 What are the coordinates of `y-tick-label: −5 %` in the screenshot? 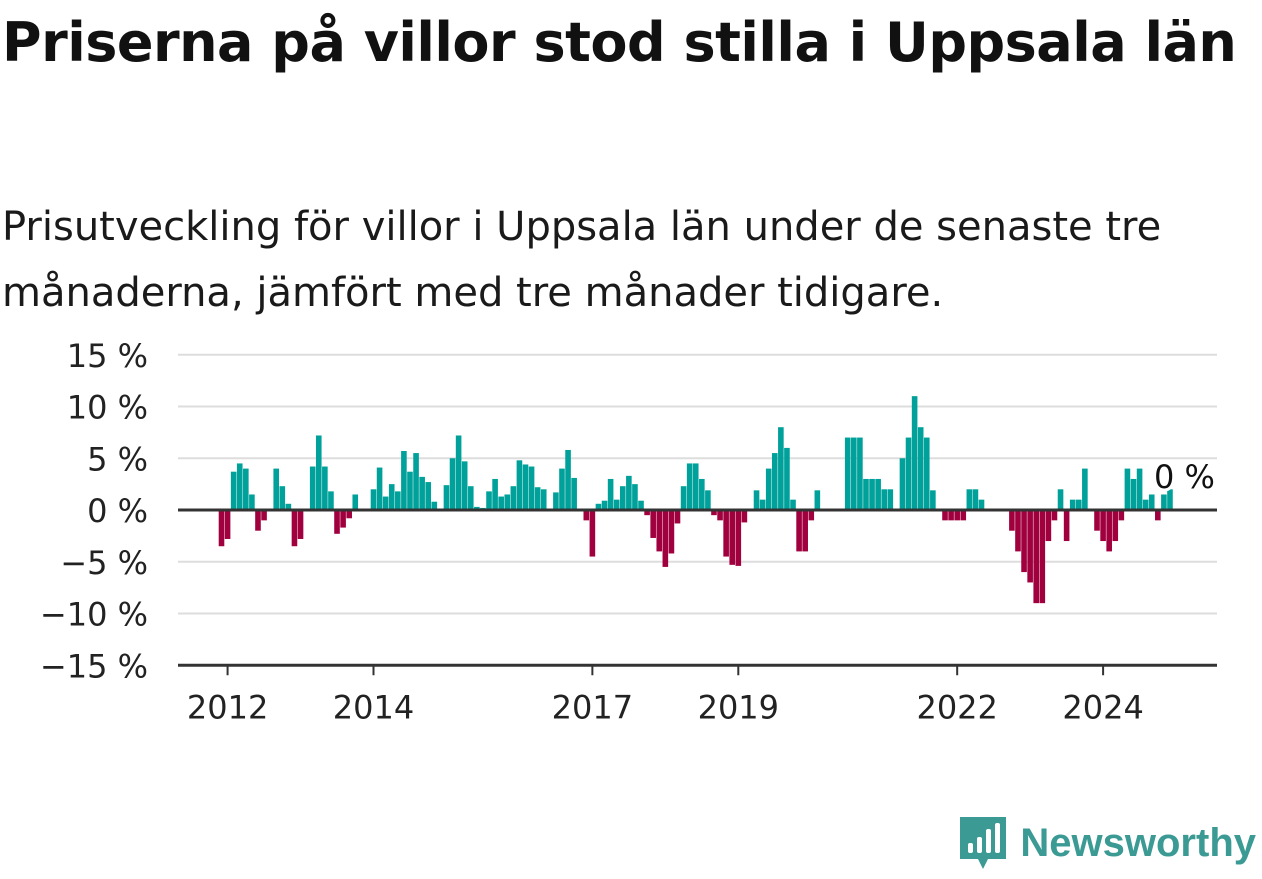 It's located at (104, 563).